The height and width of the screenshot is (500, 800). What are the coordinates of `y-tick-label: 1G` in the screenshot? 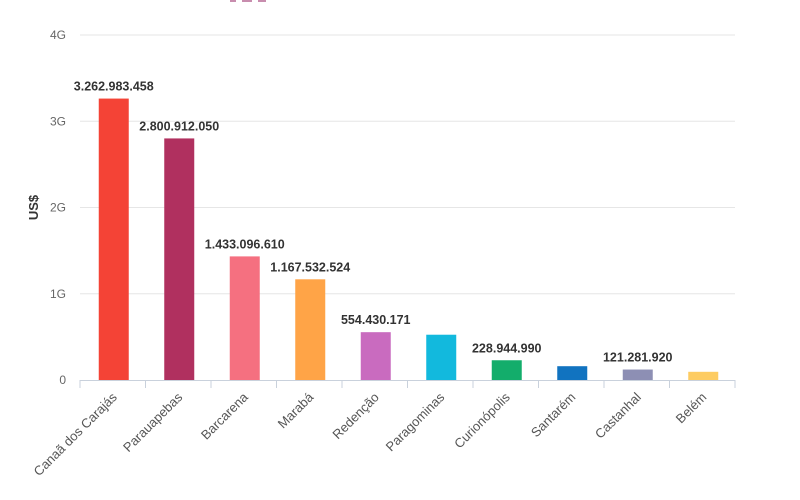 It's located at (58, 294).